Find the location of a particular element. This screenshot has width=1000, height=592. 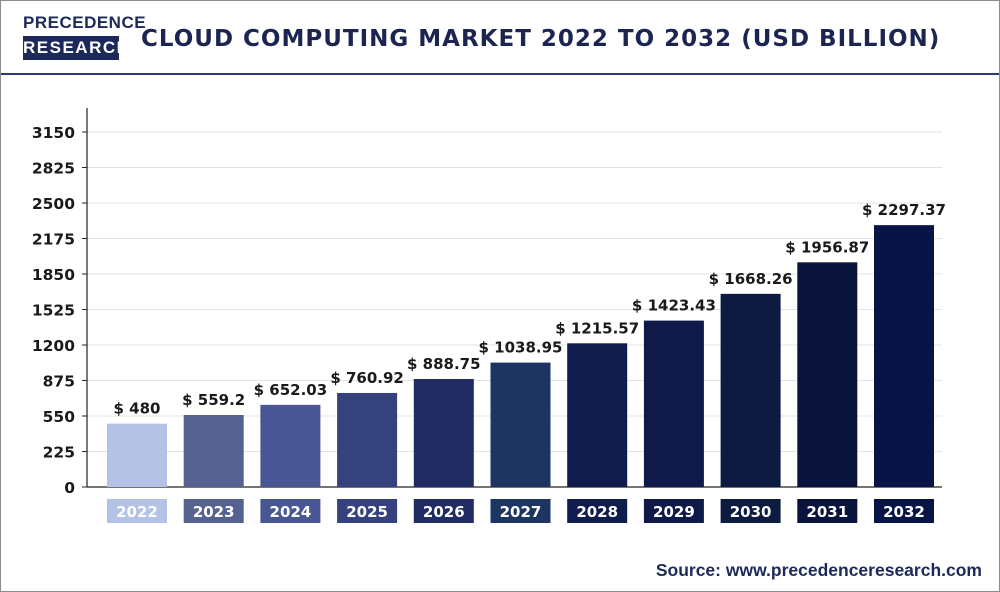

value-label: $ 1215.57 is located at coordinates (597, 328).